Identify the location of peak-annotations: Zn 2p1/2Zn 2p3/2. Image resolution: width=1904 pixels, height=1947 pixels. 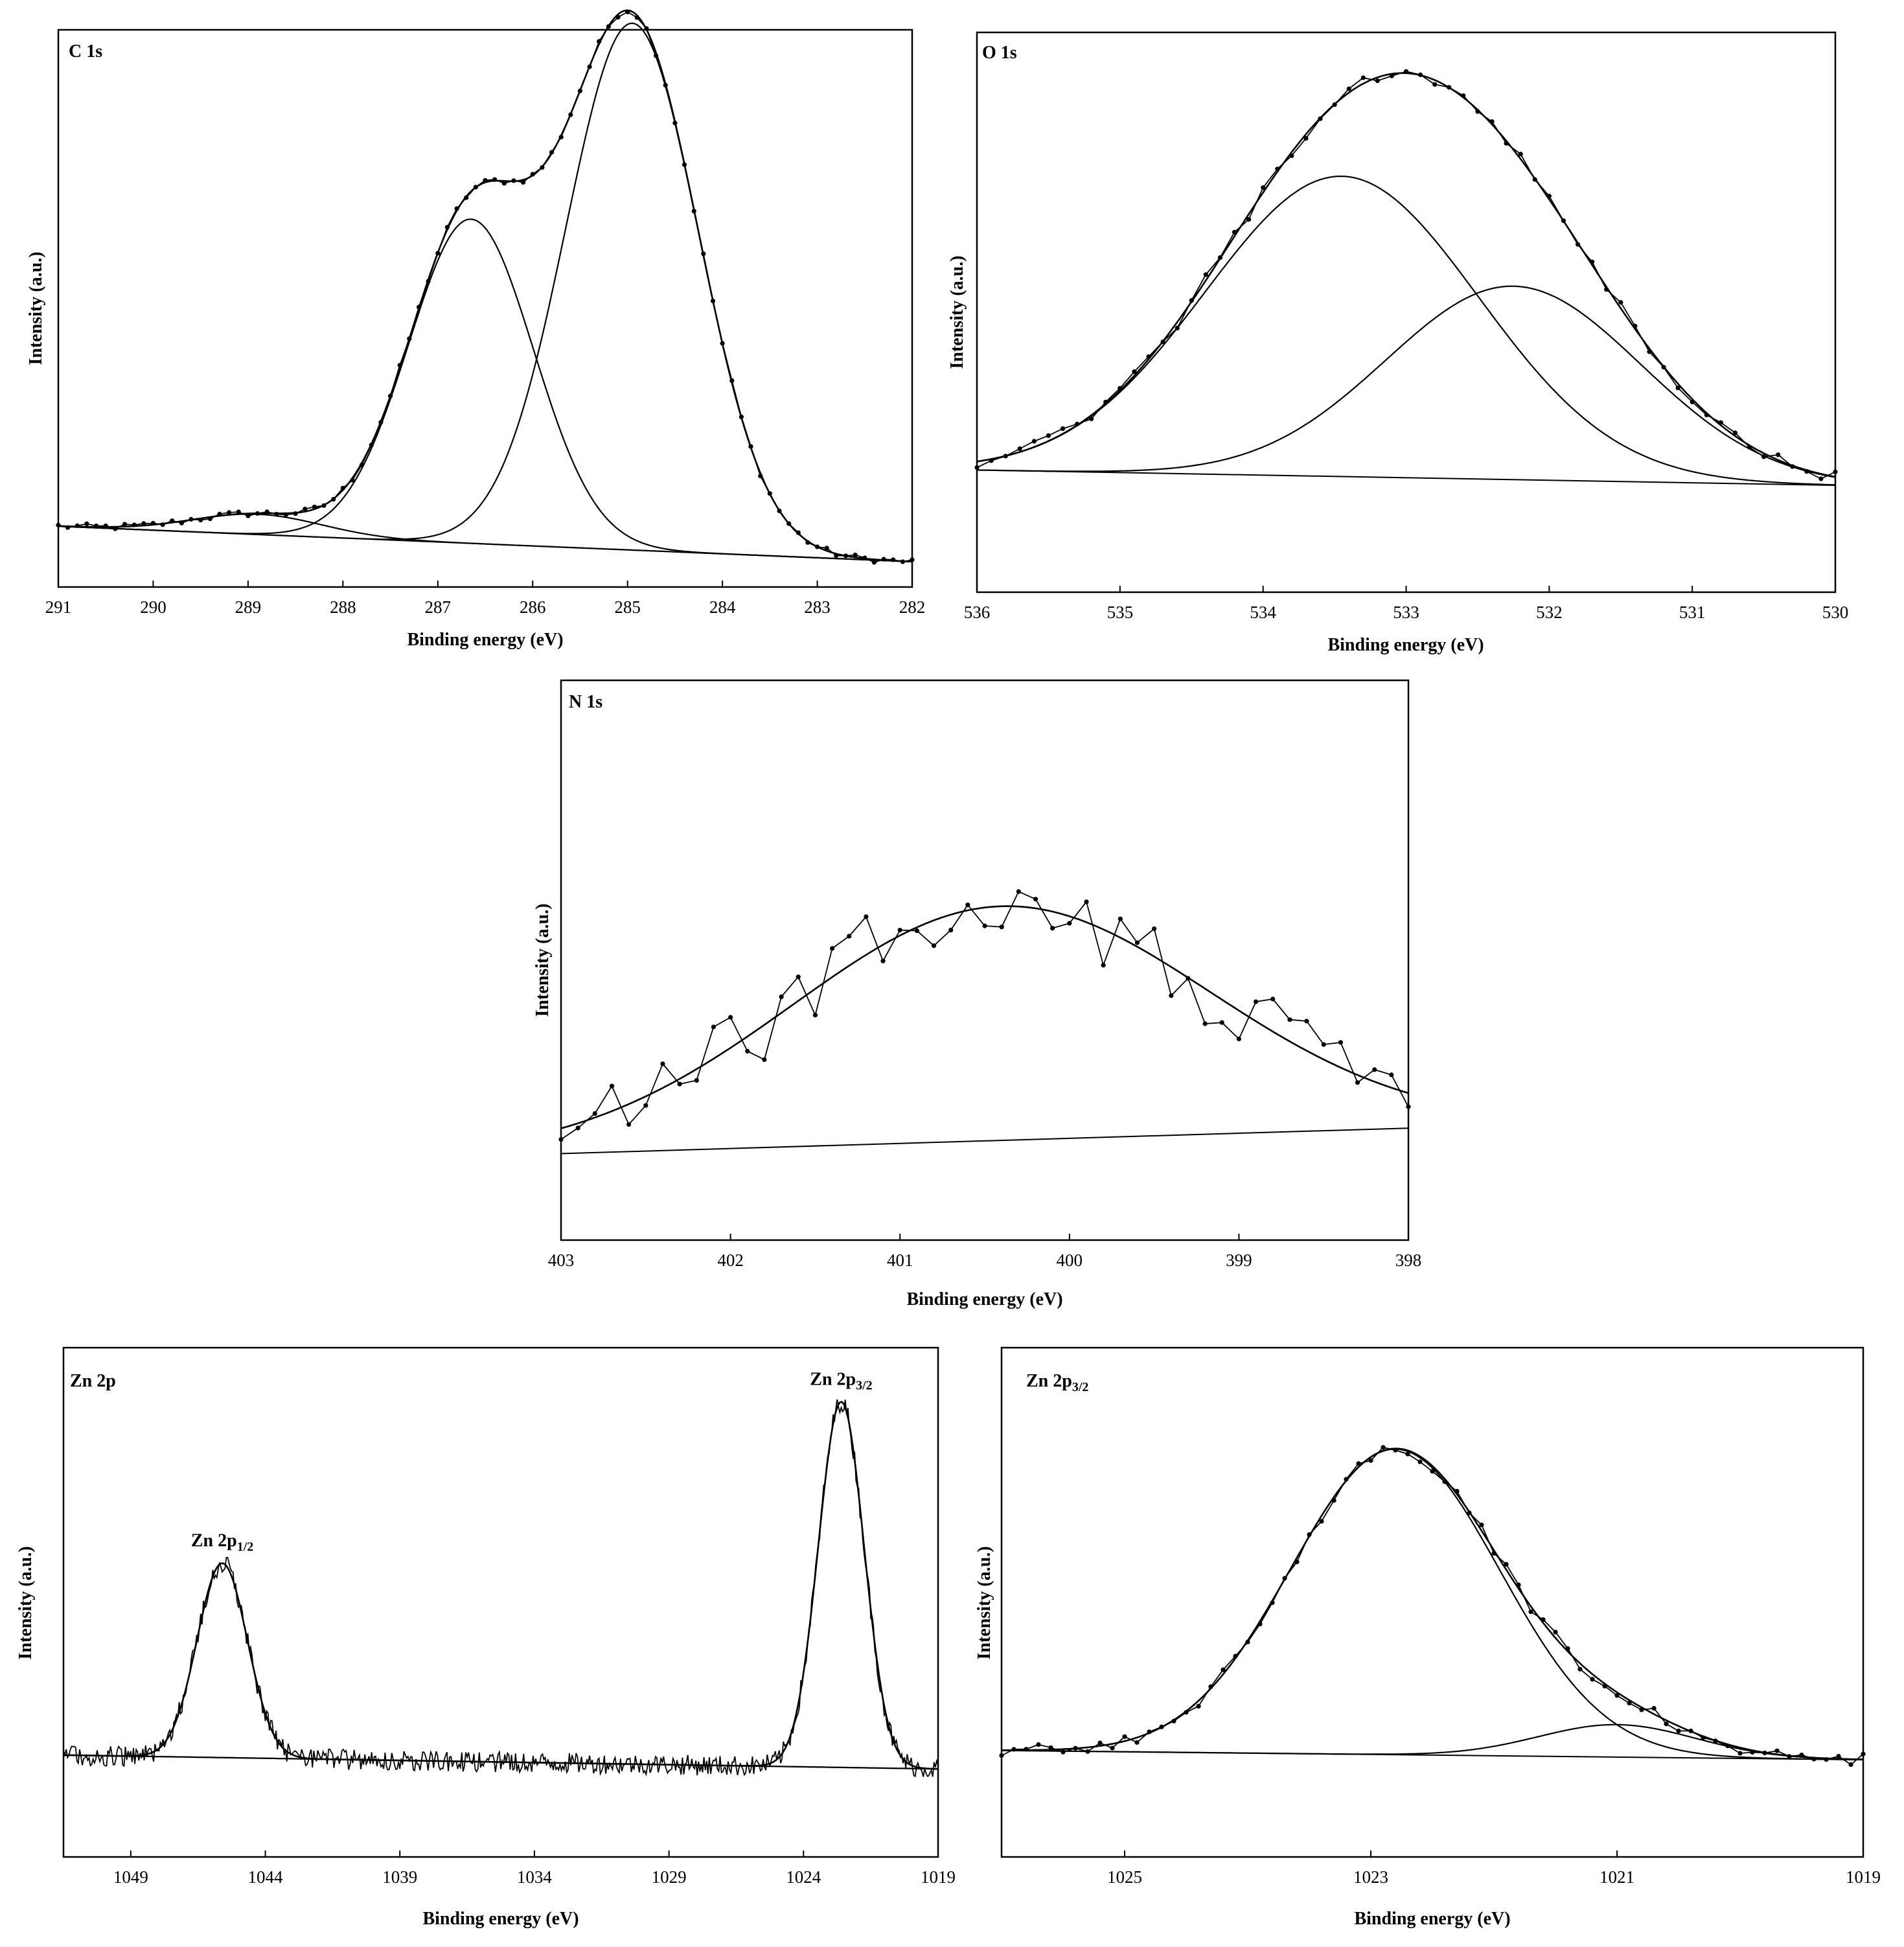
(532, 1461).